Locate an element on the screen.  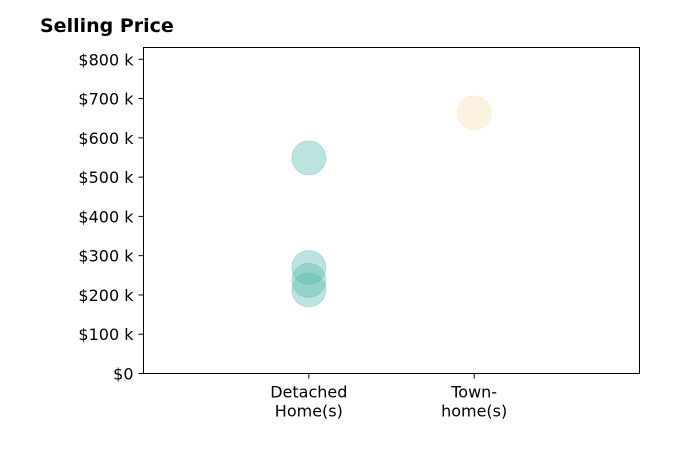
y-tick-label: $0 is located at coordinates (123, 374).